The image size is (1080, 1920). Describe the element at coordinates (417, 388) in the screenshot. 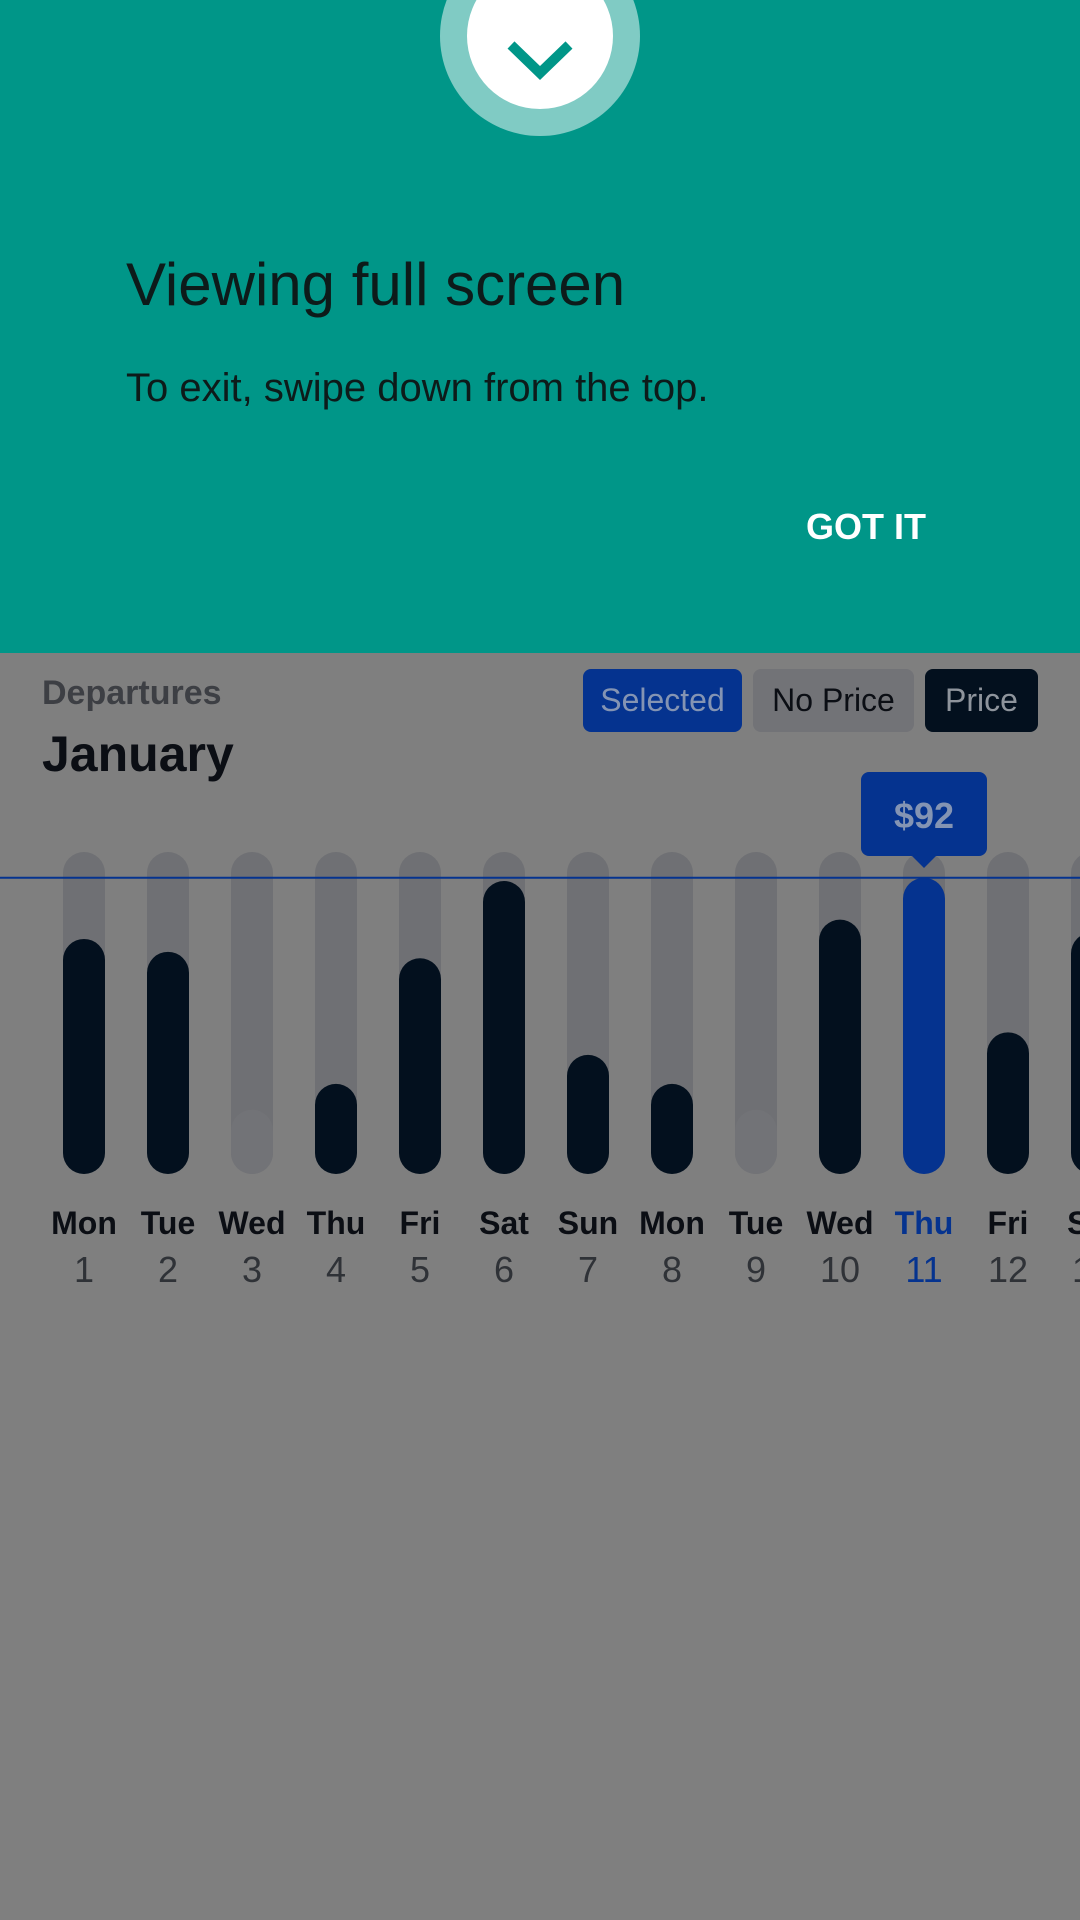

I see `notice-body: To exit, swipe down from the top.` at that location.